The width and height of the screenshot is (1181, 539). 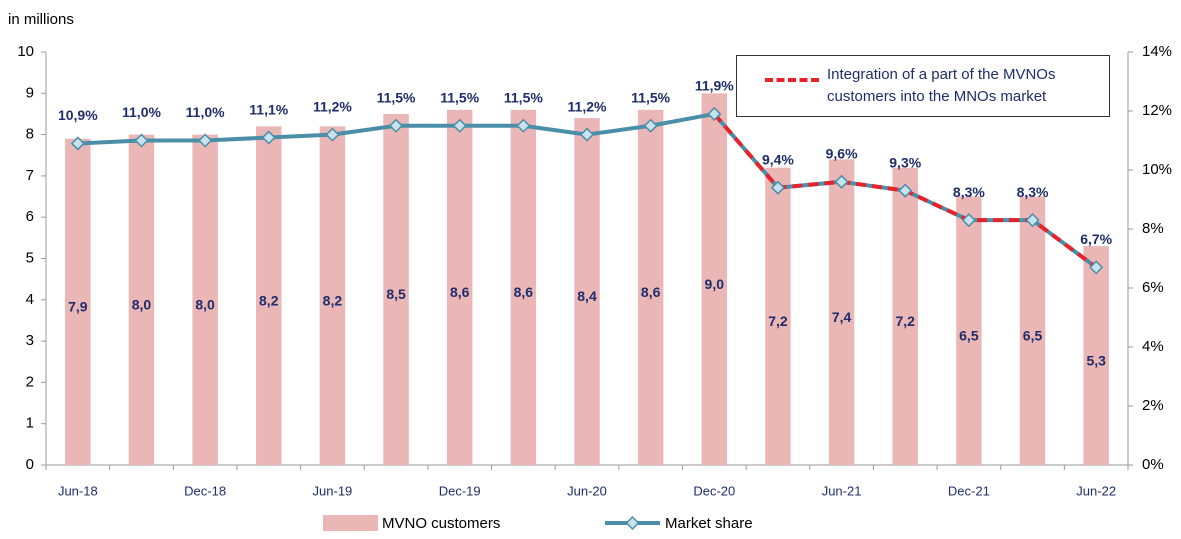 I want to click on x-tick-label: Dec-19, so click(x=460, y=490).